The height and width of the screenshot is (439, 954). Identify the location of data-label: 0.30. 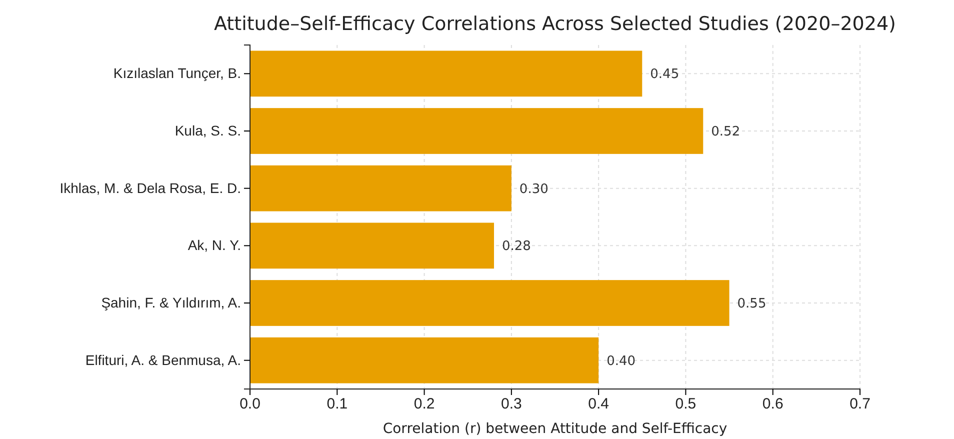
(533, 189).